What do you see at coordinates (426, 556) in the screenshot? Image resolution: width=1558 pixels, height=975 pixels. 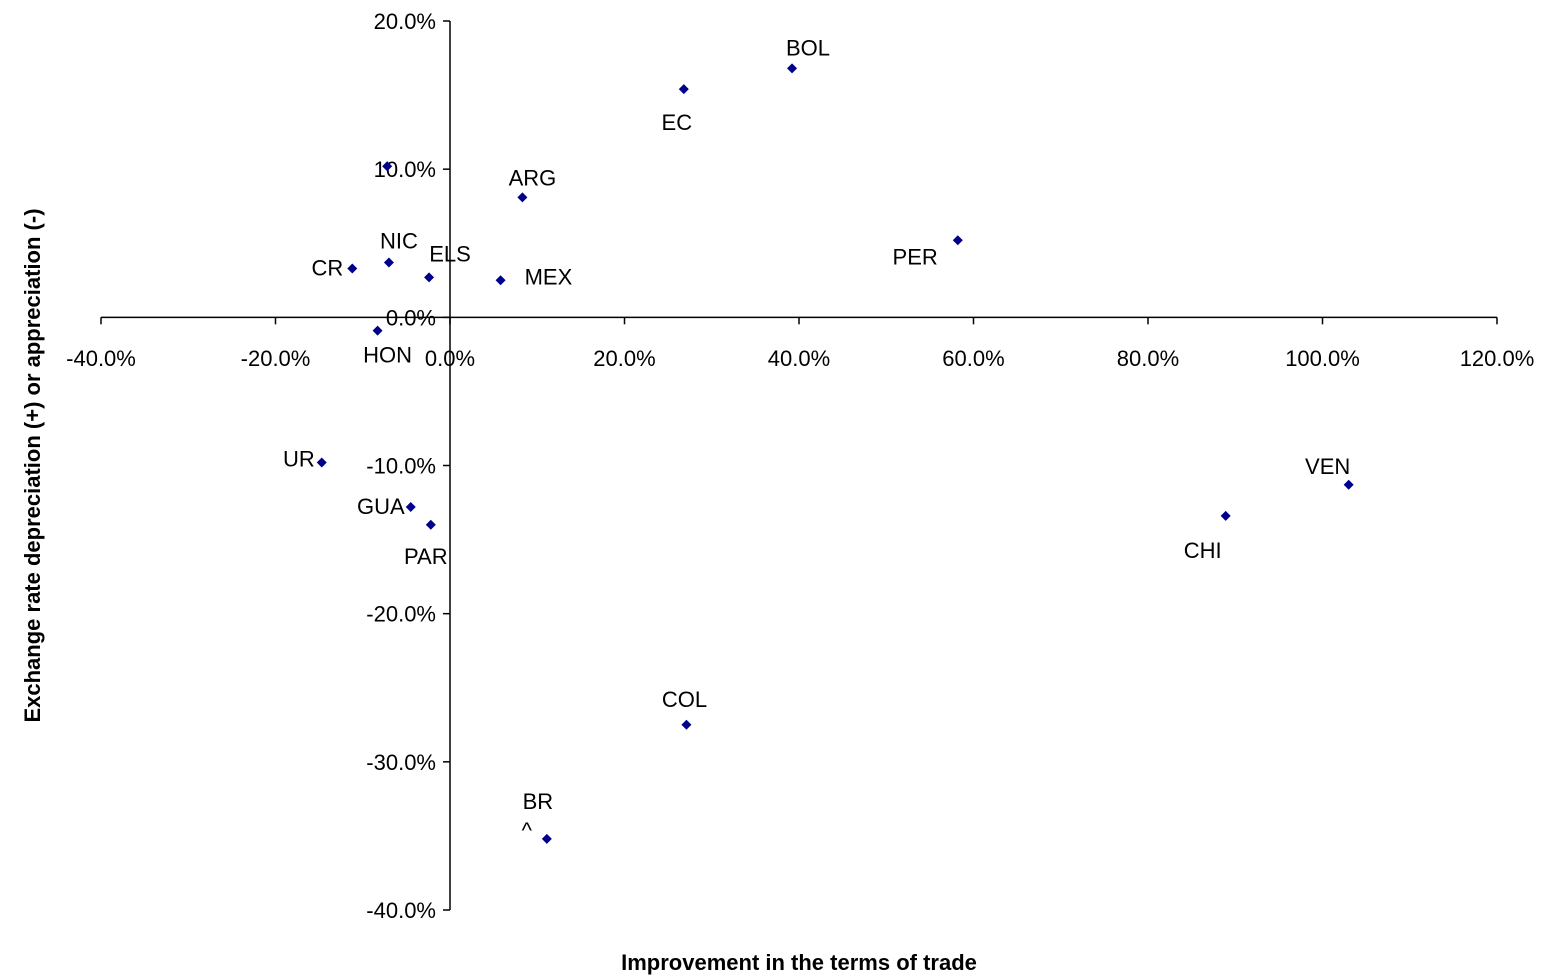 I see `point-label-par: PAR` at bounding box center [426, 556].